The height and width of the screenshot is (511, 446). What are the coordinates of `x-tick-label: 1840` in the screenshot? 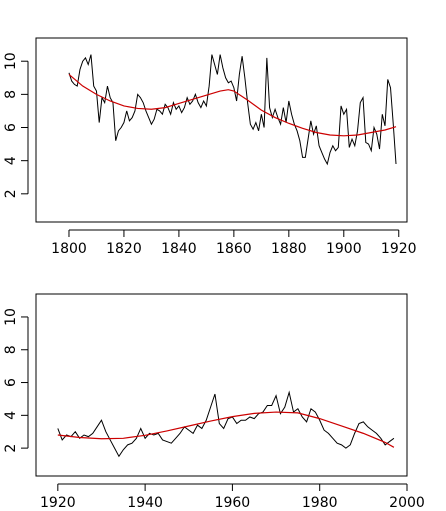 It's located at (179, 249).